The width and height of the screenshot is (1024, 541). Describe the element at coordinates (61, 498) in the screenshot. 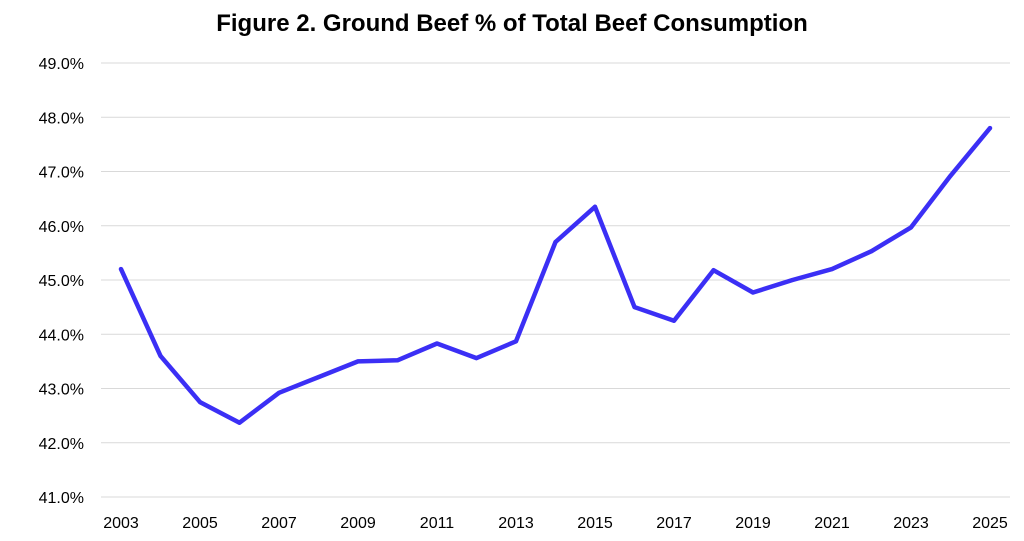

I see `y-tick-label: 41.0%` at that location.